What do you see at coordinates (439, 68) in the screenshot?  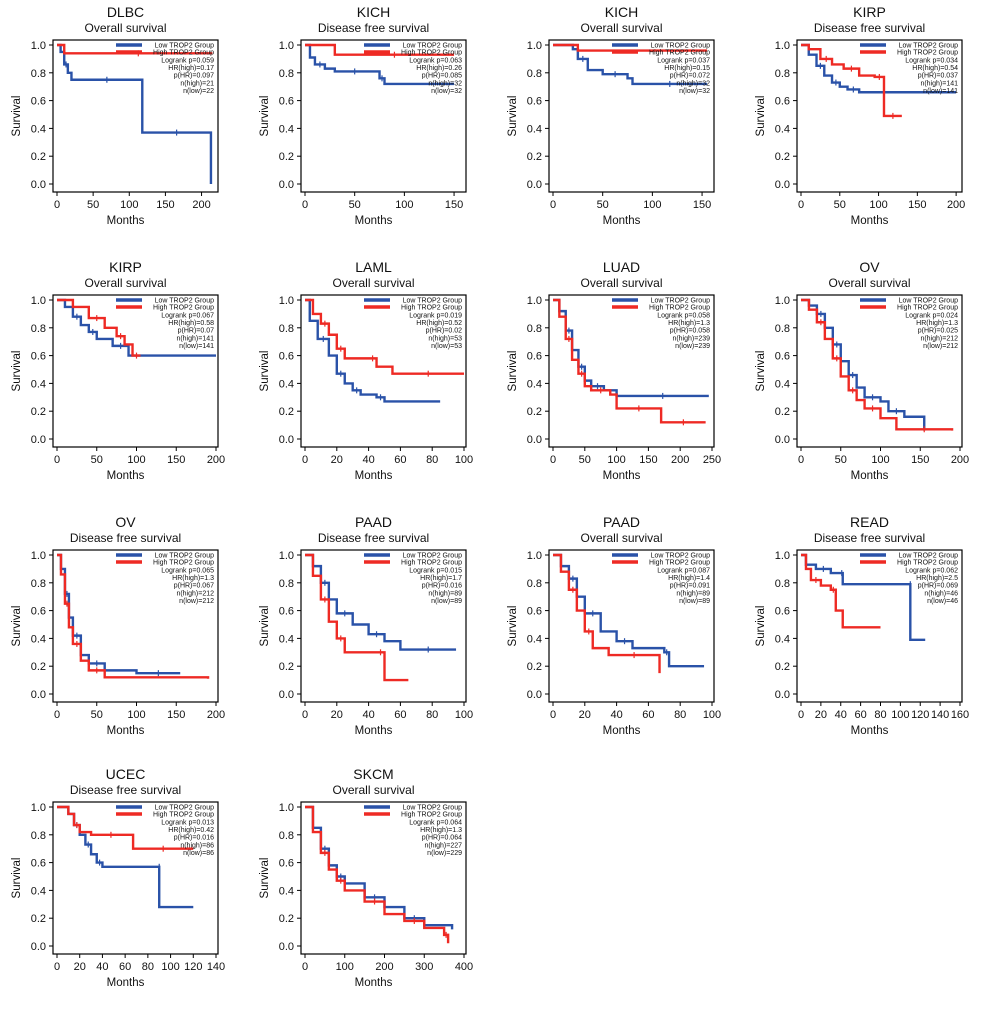 I see `stat-text: HR(high)=0.26` at bounding box center [439, 68].